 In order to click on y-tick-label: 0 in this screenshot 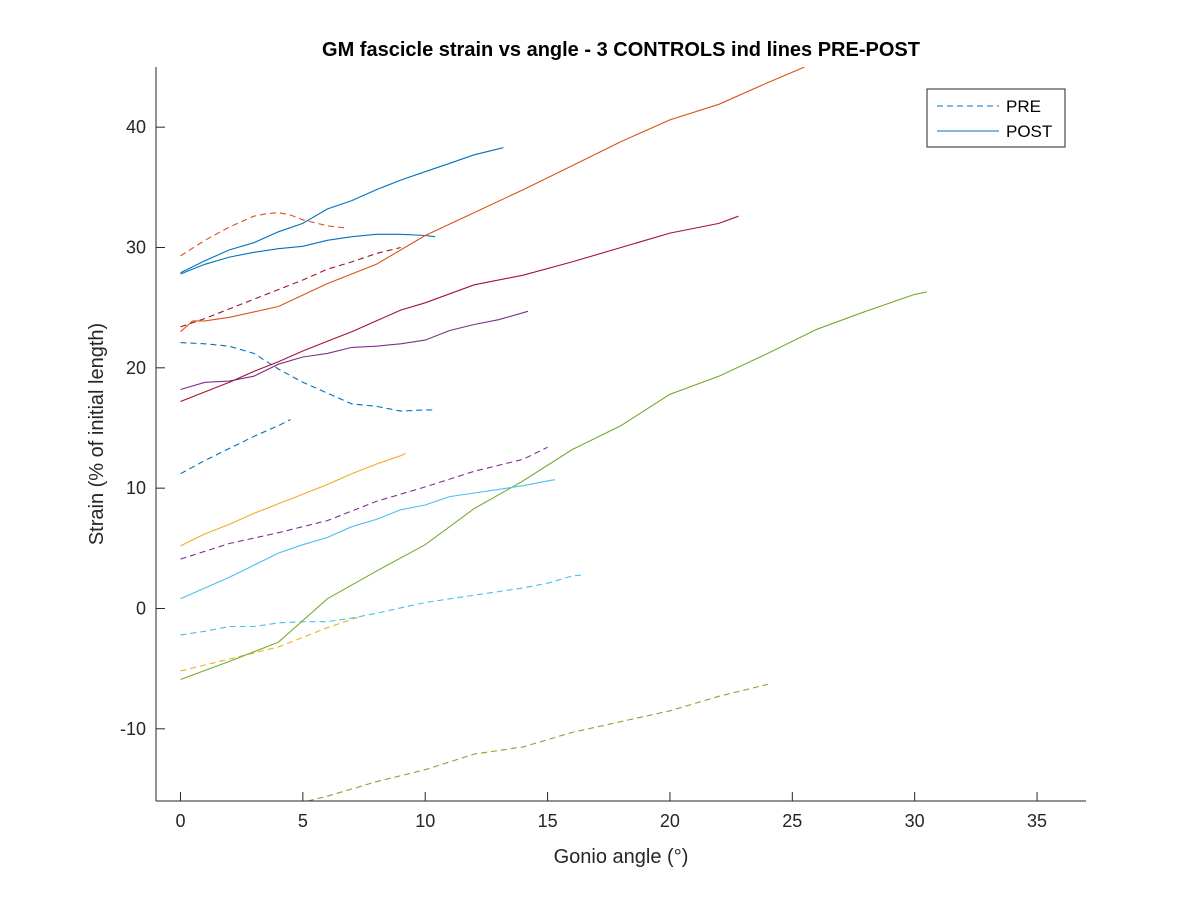, I will do `click(141, 608)`.